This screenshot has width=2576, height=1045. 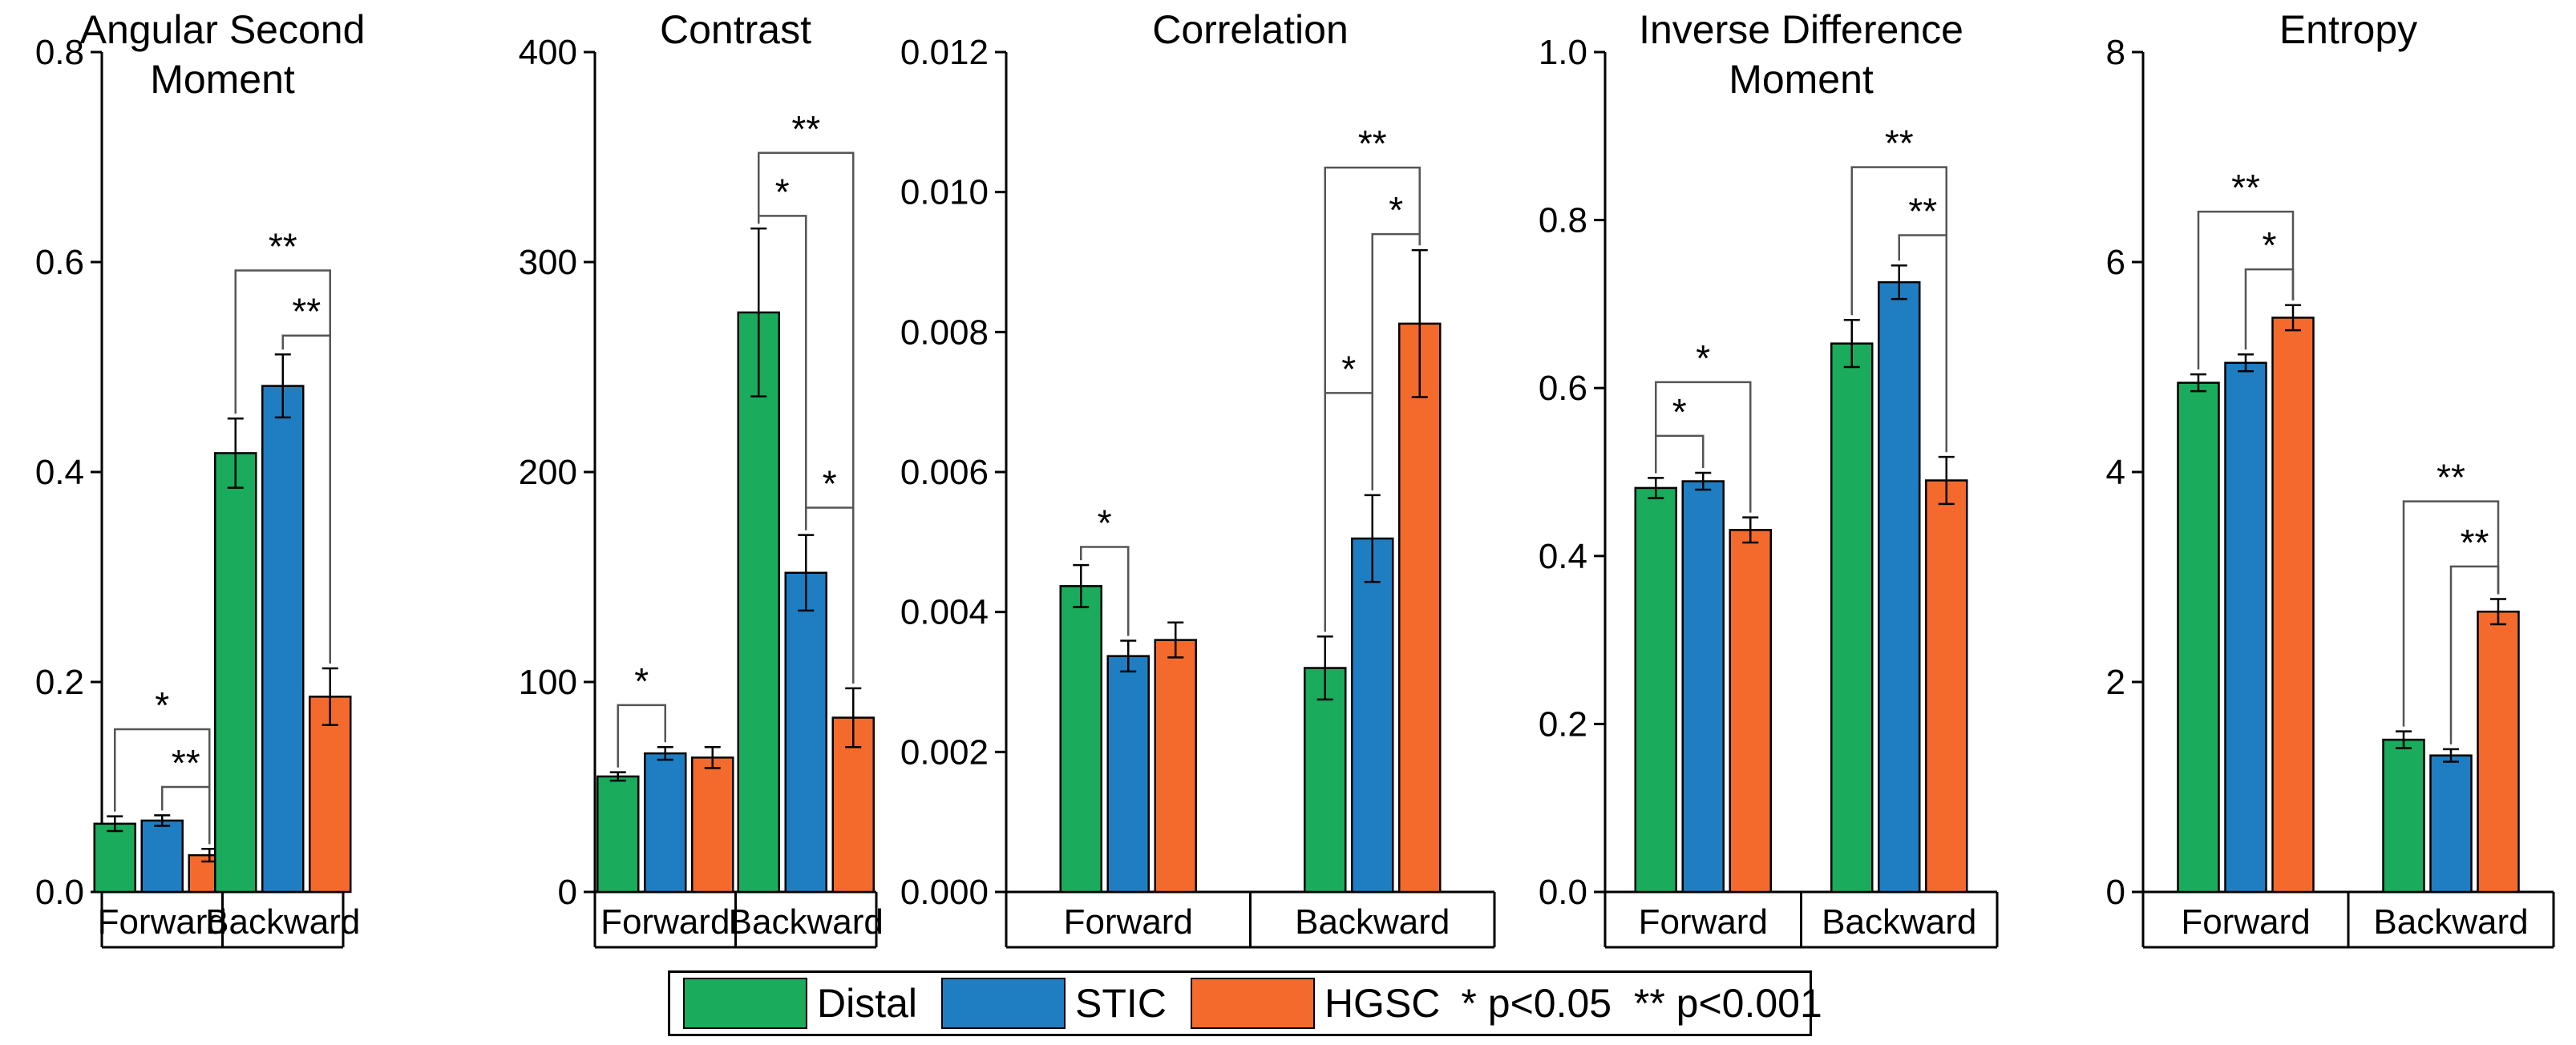 What do you see at coordinates (2450, 477) in the screenshot?
I see `significance-label-entropy-2: **` at bounding box center [2450, 477].